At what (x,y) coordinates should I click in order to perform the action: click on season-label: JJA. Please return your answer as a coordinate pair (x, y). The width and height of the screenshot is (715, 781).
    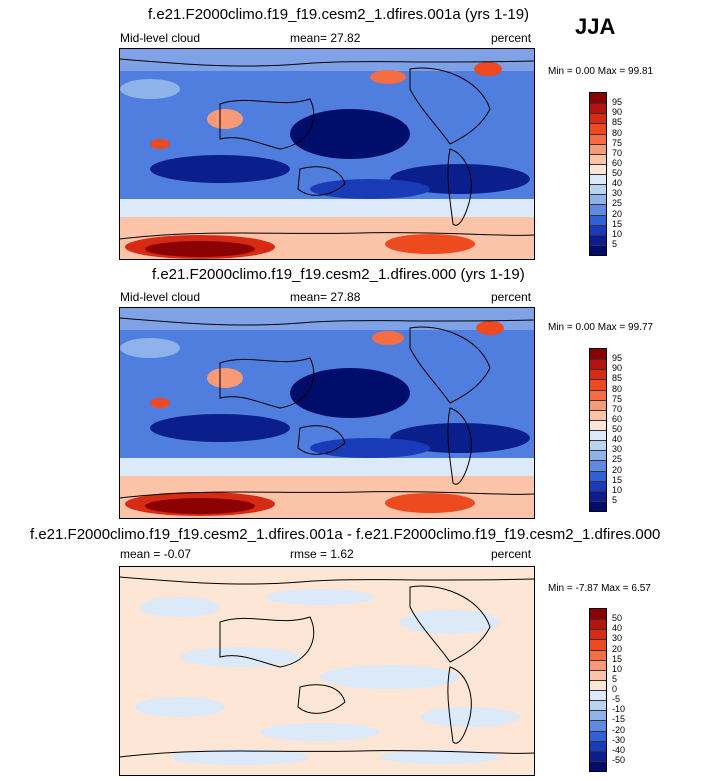
    Looking at the image, I should click on (595, 26).